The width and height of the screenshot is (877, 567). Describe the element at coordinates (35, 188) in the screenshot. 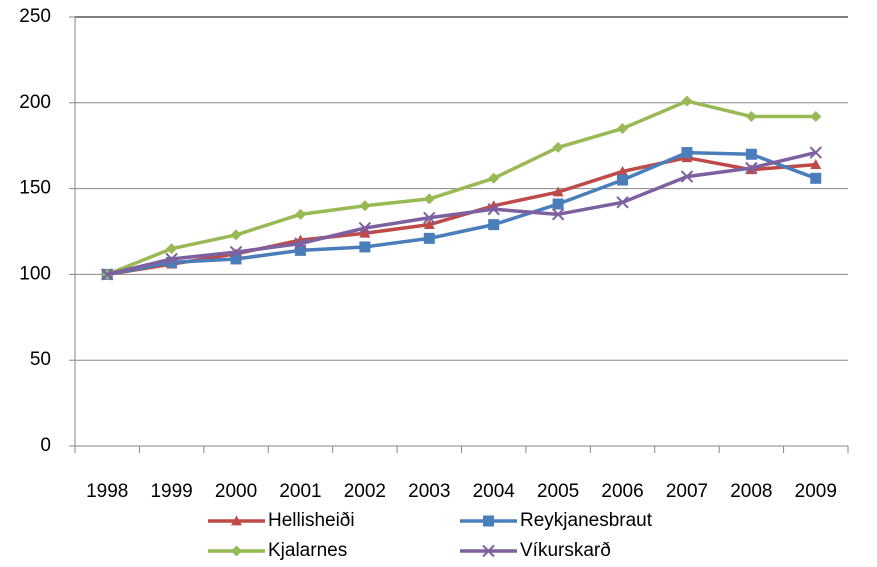

I see `y-tick-label: 150` at that location.